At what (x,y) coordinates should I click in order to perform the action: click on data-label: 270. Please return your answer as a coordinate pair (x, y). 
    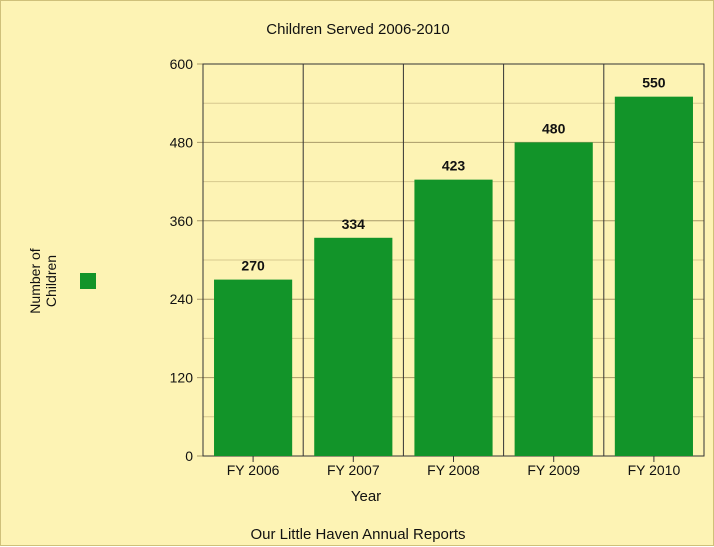
    Looking at the image, I should click on (253, 266).